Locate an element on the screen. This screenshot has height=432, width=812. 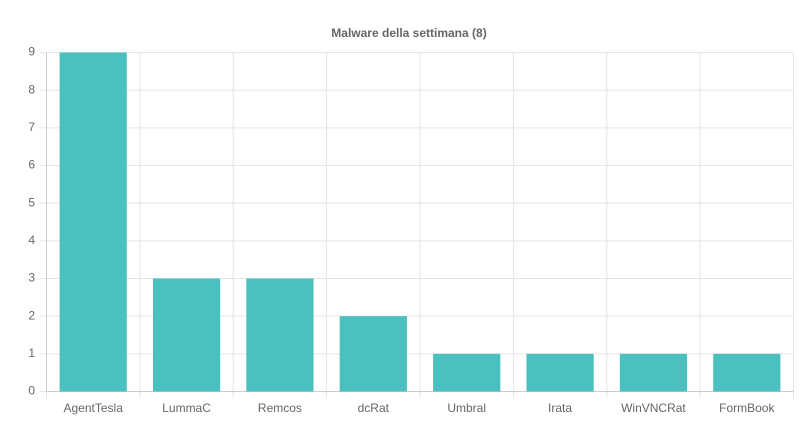
x-tick-label: Umbral is located at coordinates (466, 408).